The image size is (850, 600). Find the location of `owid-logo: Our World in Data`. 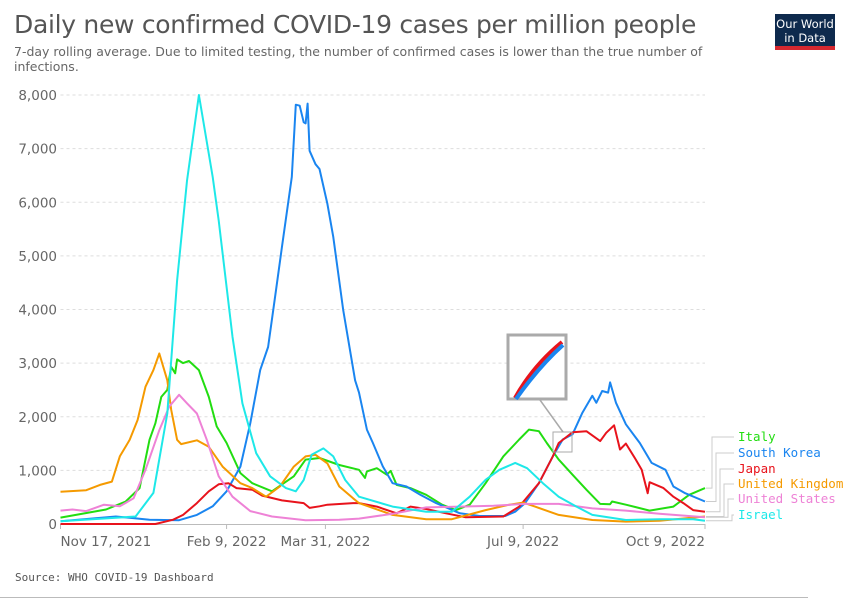

owid-logo: Our World in Data is located at coordinates (805, 32).